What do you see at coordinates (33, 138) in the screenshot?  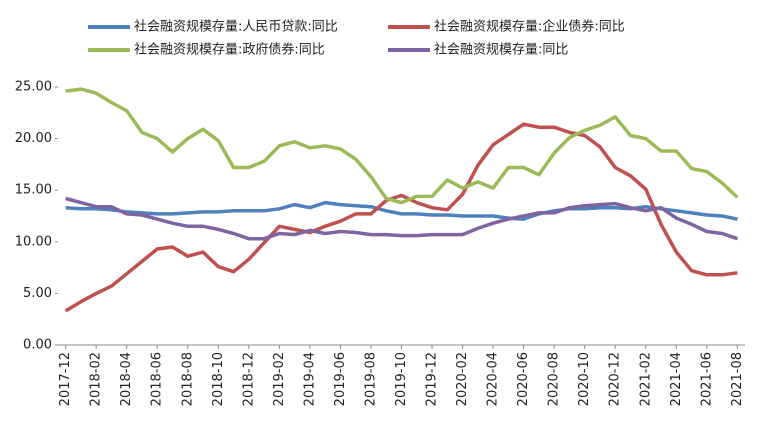 I see `y-tick-label: 20.00` at bounding box center [33, 138].